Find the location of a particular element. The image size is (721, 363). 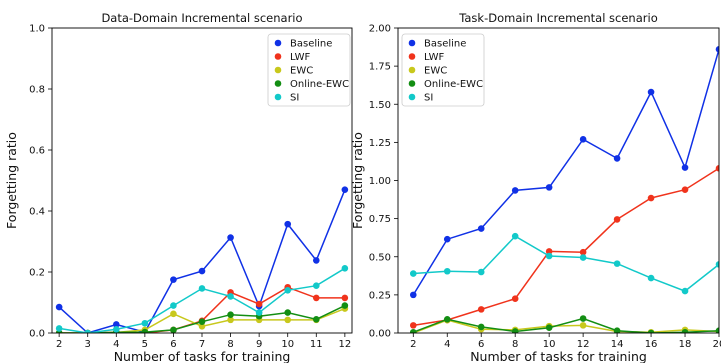

x-tick-label: 11 is located at coordinates (316, 344).